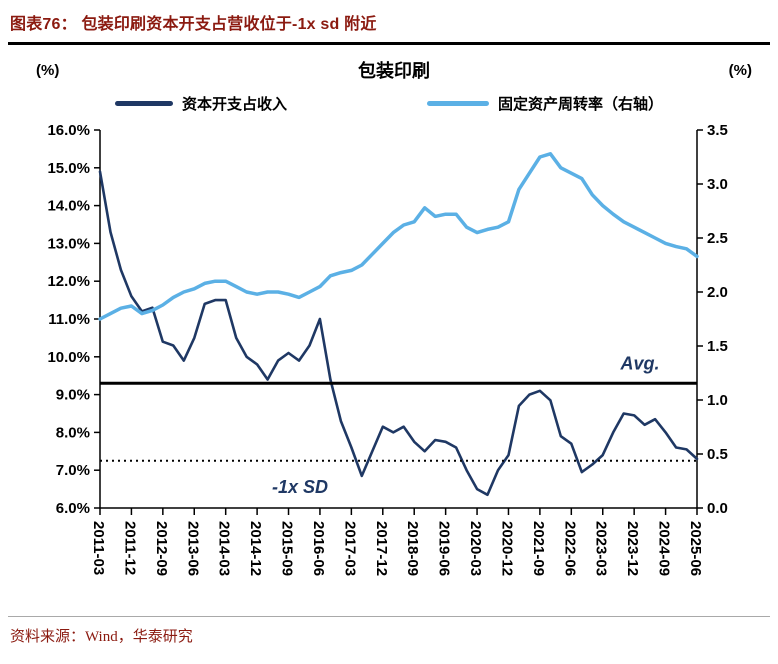 The height and width of the screenshot is (664, 778). I want to click on y-left-tick-label: 15.0%, so click(68, 168).